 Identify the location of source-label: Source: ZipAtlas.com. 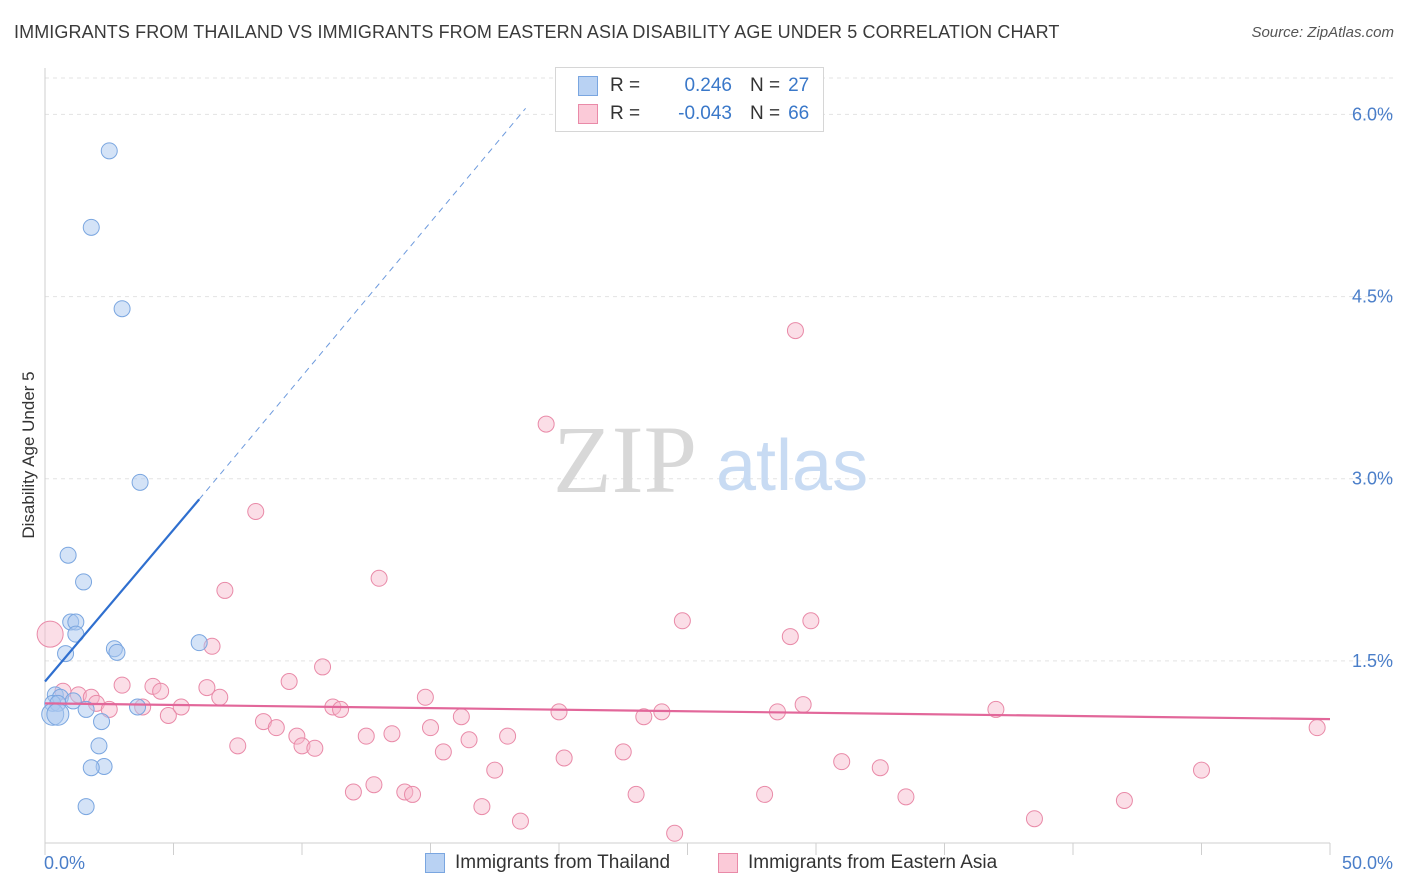
(1322, 32).